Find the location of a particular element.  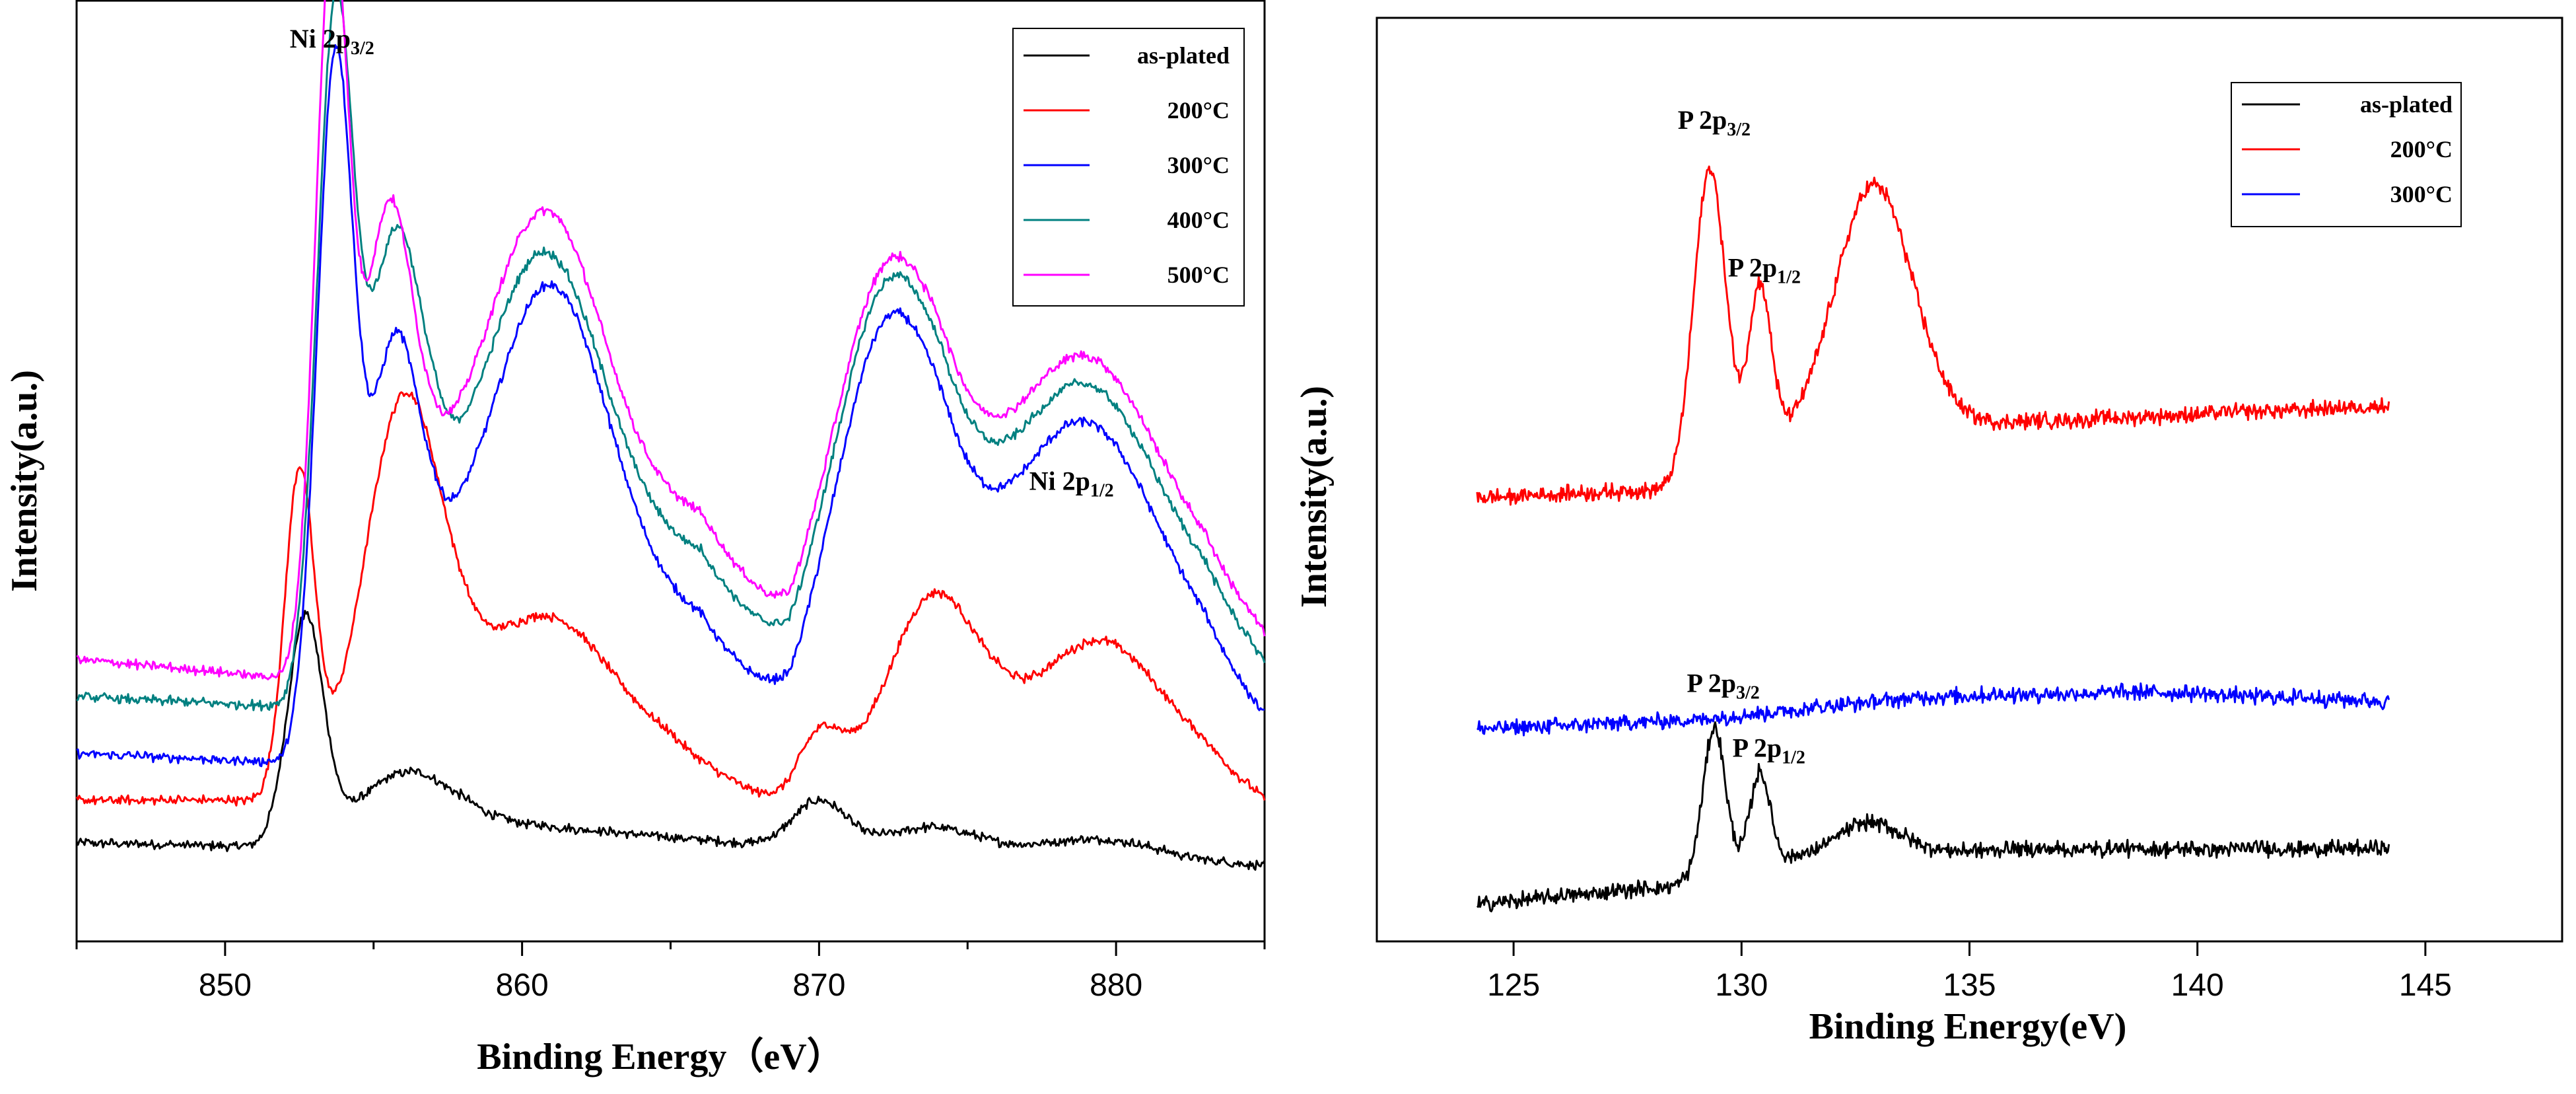

x-tick-label: 850 is located at coordinates (226, 985).